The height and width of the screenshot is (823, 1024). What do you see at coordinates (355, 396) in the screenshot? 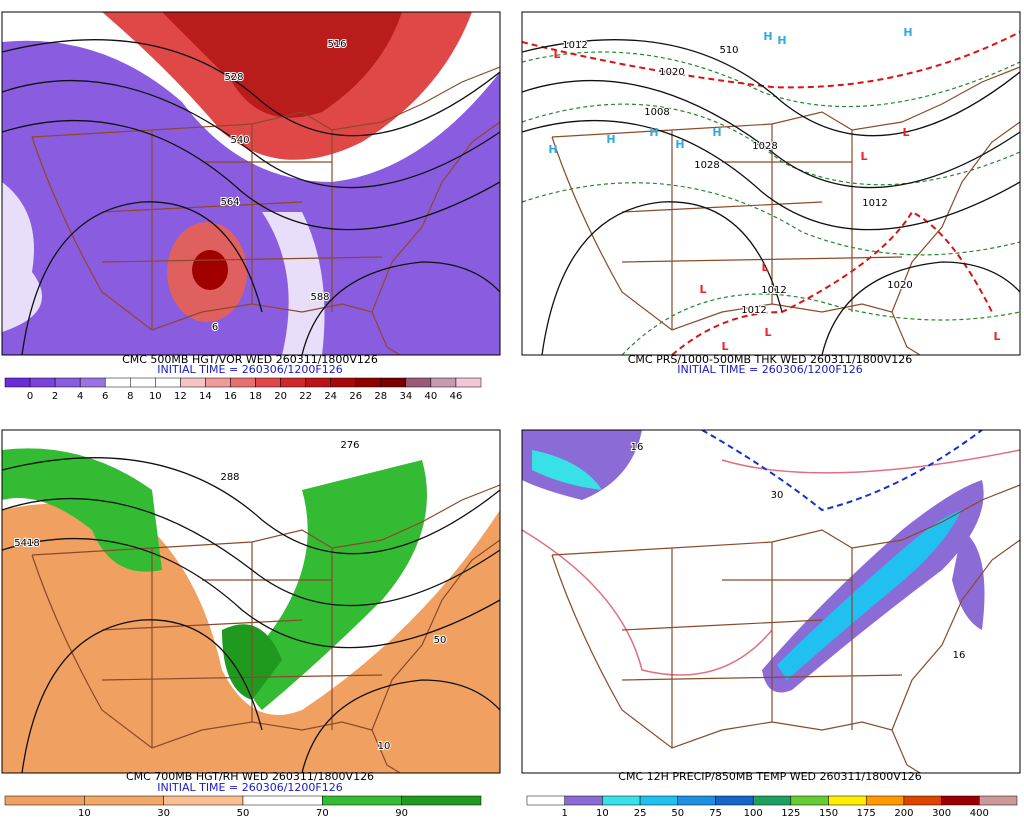
I see `colorbar-label: 26` at bounding box center [355, 396].